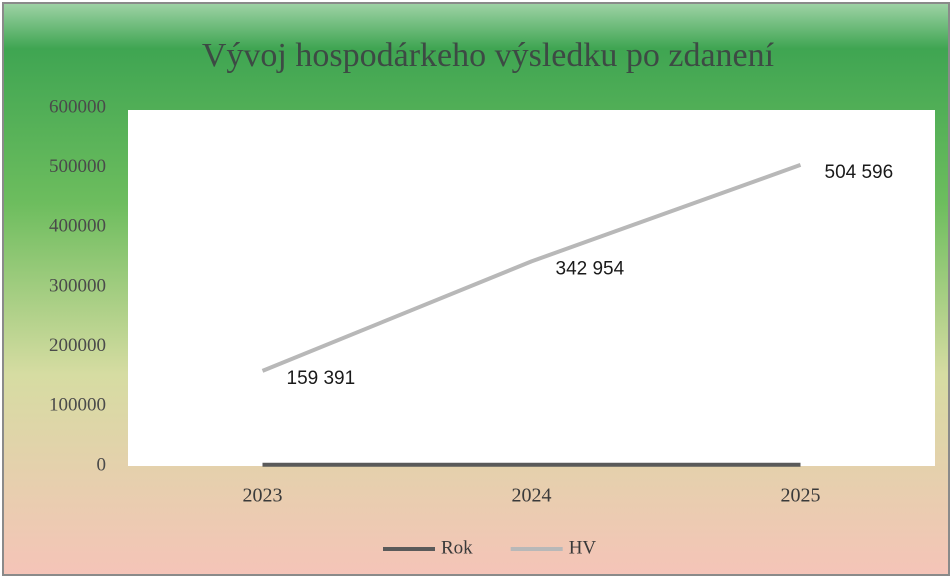 The width and height of the screenshot is (952, 578). I want to click on data-label: 342 954, so click(590, 268).